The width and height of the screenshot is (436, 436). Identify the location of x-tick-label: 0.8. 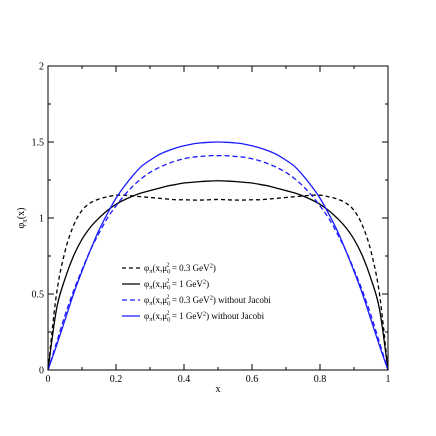
(320, 379).